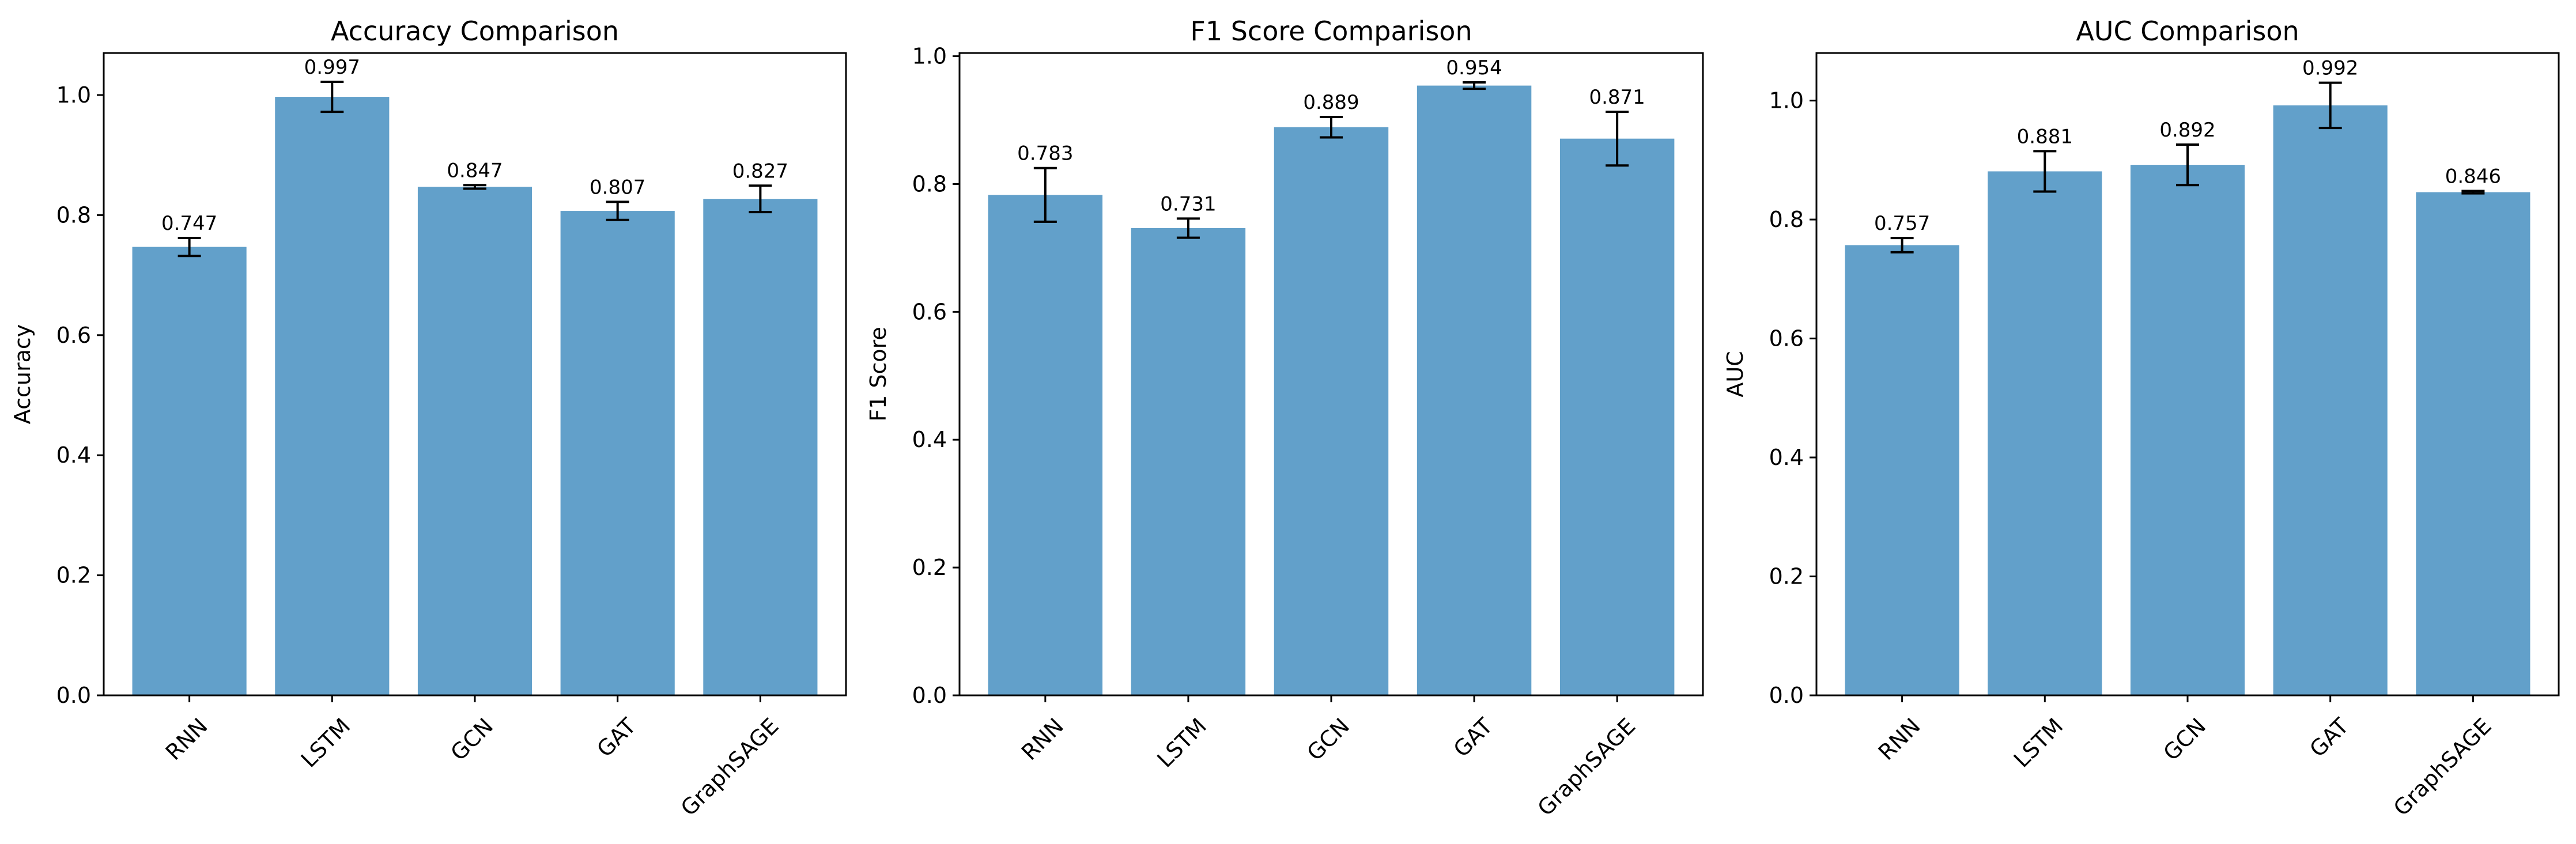 This screenshot has height=844, width=2576. What do you see at coordinates (2187, 31) in the screenshot?
I see `chart-title: AUC Comparison` at bounding box center [2187, 31].